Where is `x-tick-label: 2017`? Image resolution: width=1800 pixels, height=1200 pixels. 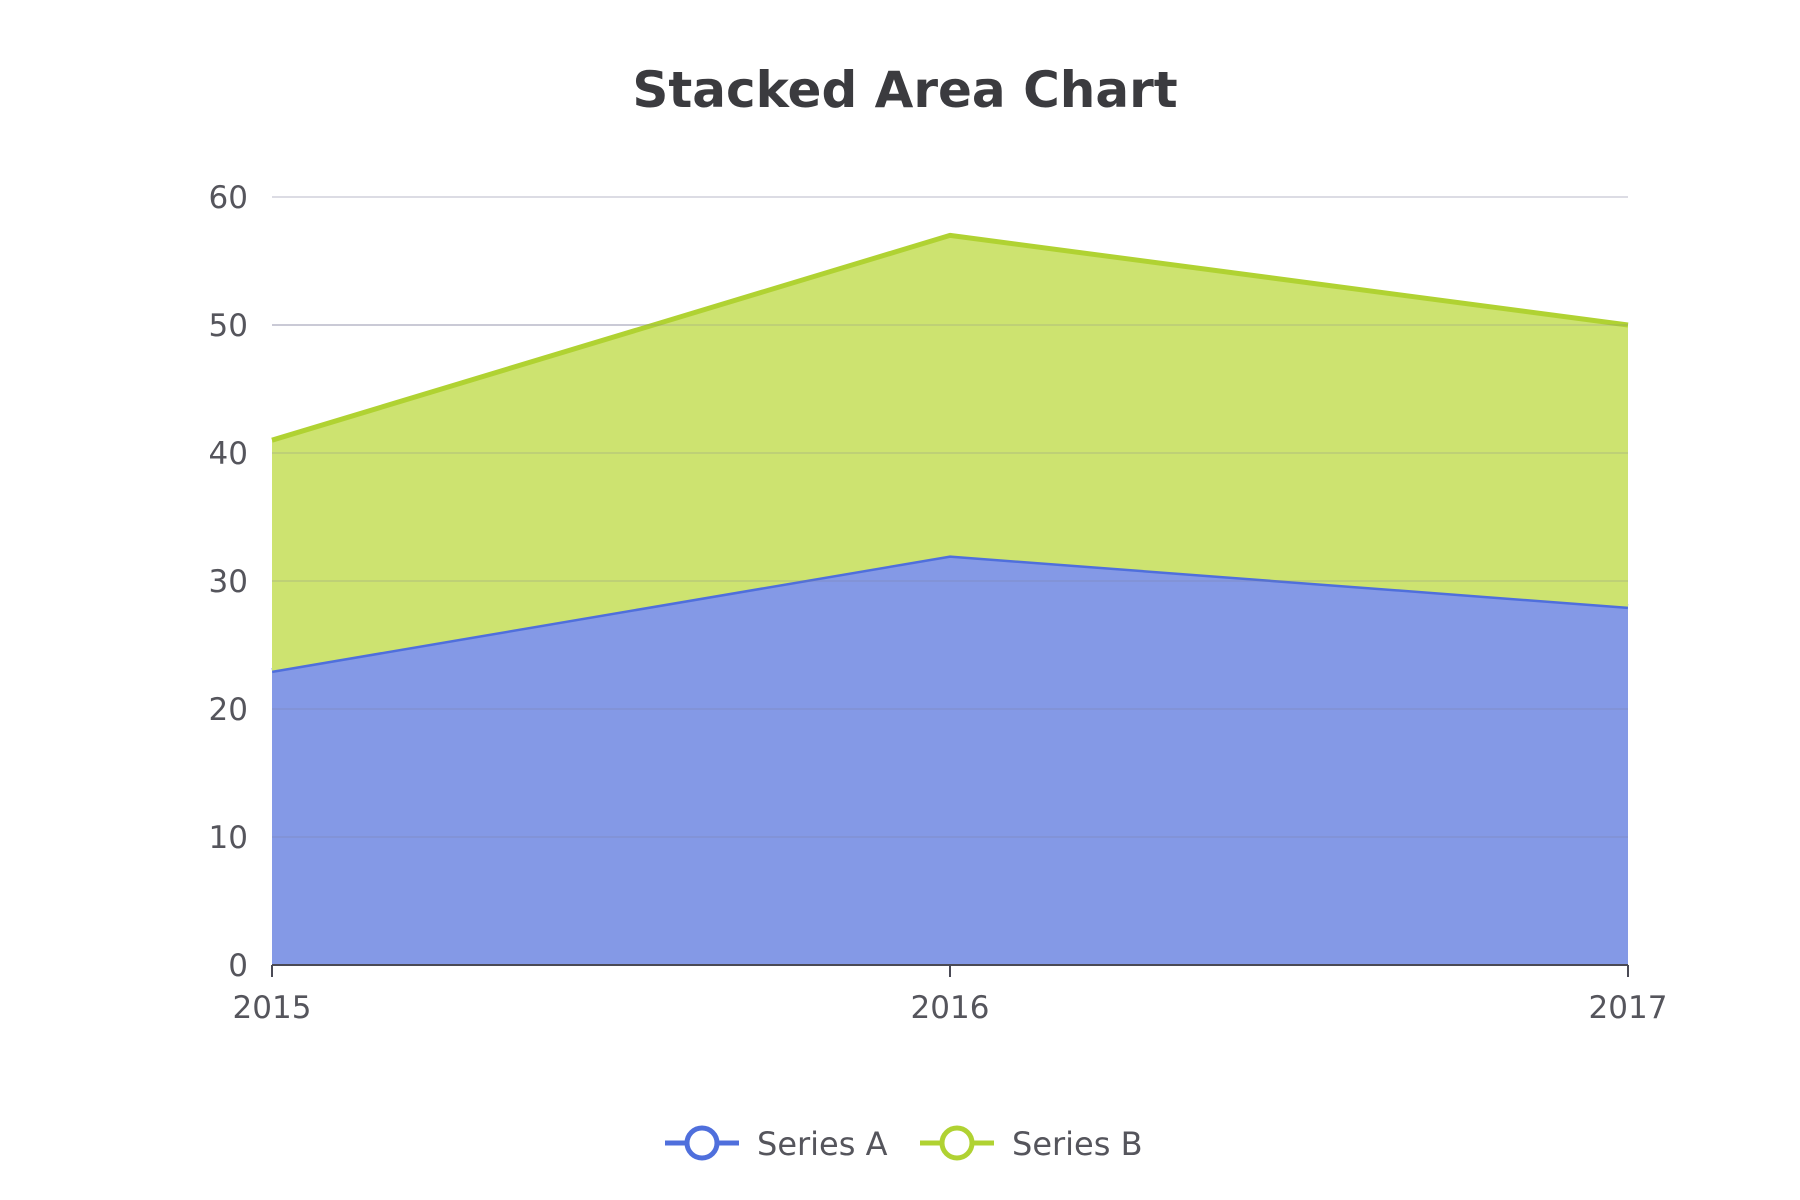
x-tick-label: 2017 is located at coordinates (1628, 1008).